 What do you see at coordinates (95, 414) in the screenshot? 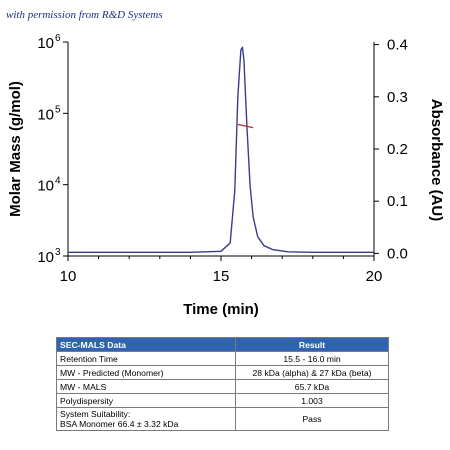
I see `row-label-line: System Suitability:` at bounding box center [95, 414].